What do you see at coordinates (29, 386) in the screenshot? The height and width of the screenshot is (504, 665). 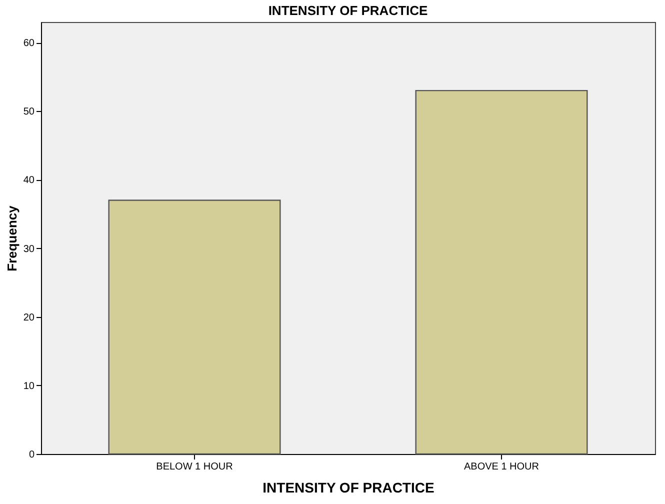 I see `y-tick-label: 10` at bounding box center [29, 386].